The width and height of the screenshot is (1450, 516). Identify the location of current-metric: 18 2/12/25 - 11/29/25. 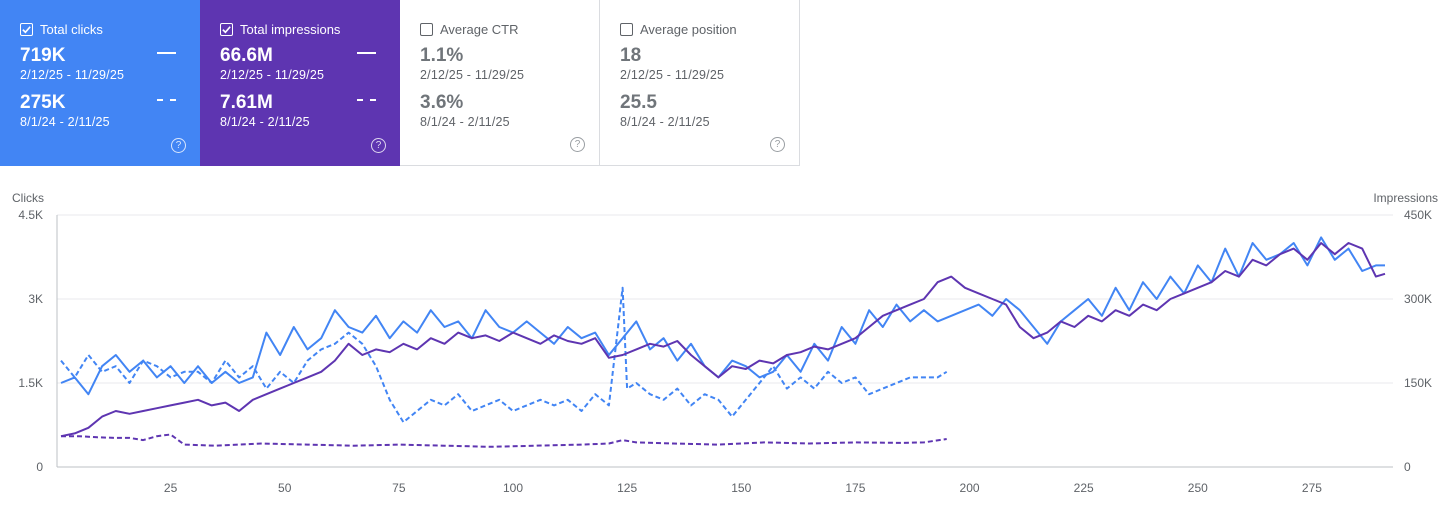
(672, 64).